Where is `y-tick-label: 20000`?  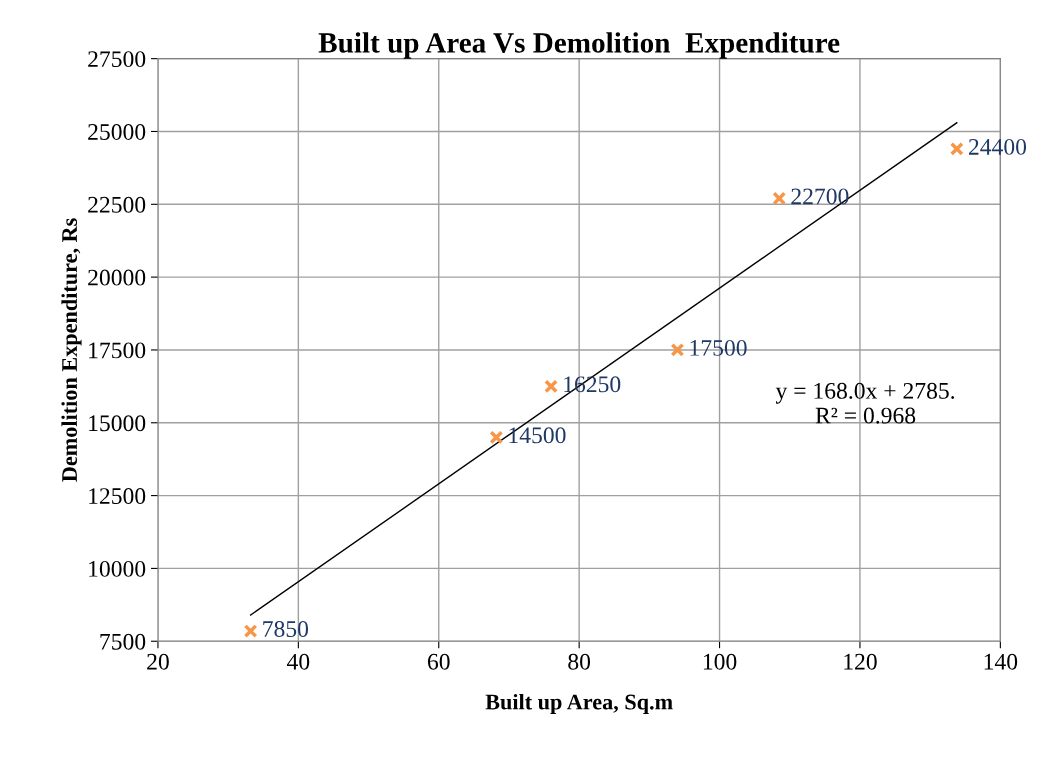 y-tick-label: 20000 is located at coordinates (117, 277).